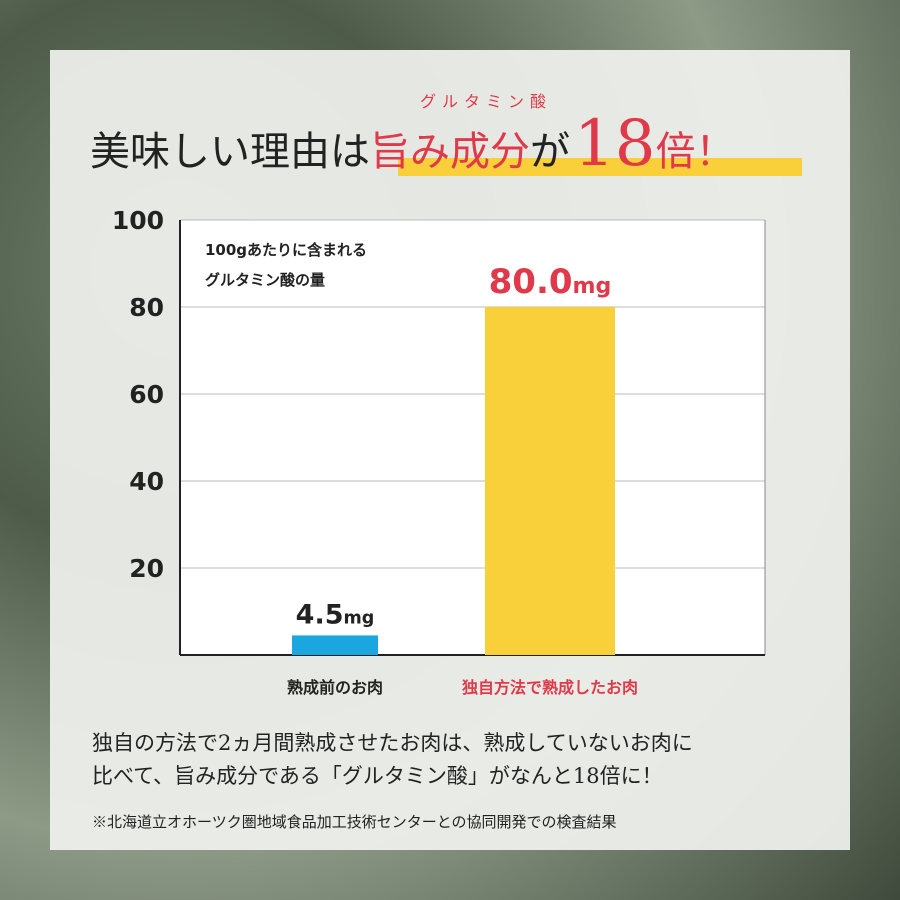 This screenshot has width=900, height=900. What do you see at coordinates (695, 152) in the screenshot?
I see `title-suffix: 倍！` at bounding box center [695, 152].